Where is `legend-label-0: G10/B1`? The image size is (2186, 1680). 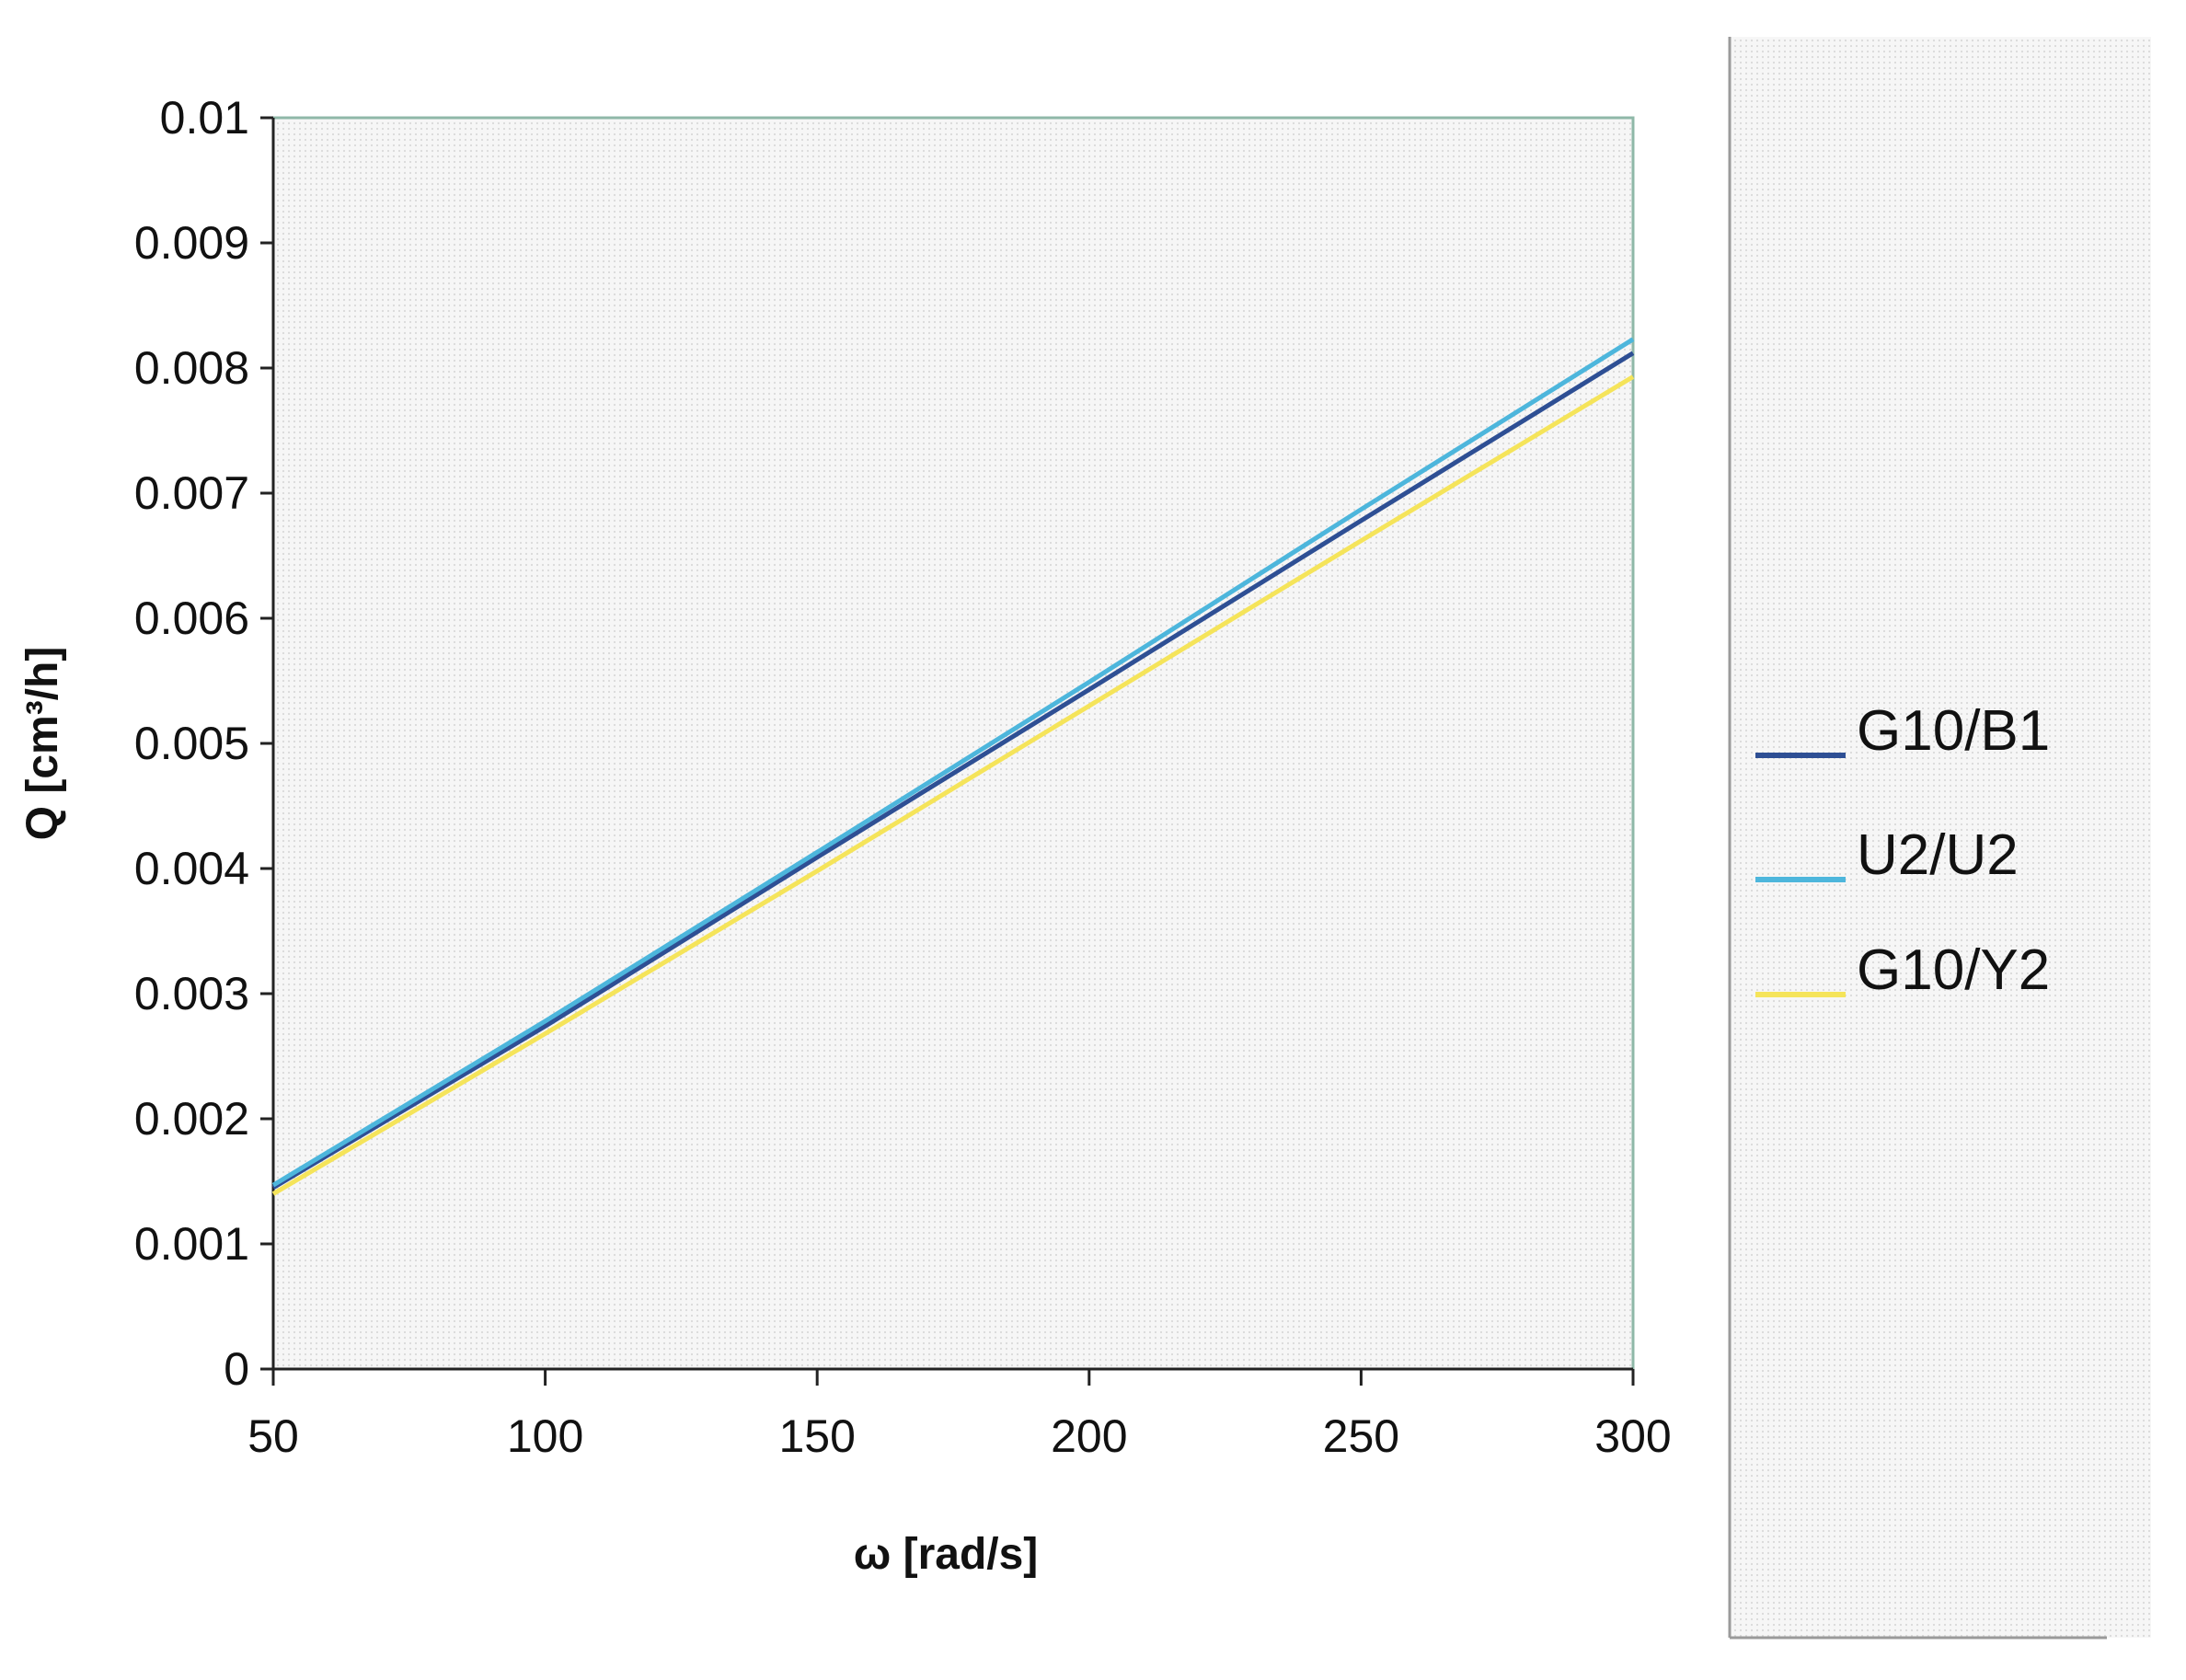 legend-label-0: G10/B1 is located at coordinates (1953, 731).